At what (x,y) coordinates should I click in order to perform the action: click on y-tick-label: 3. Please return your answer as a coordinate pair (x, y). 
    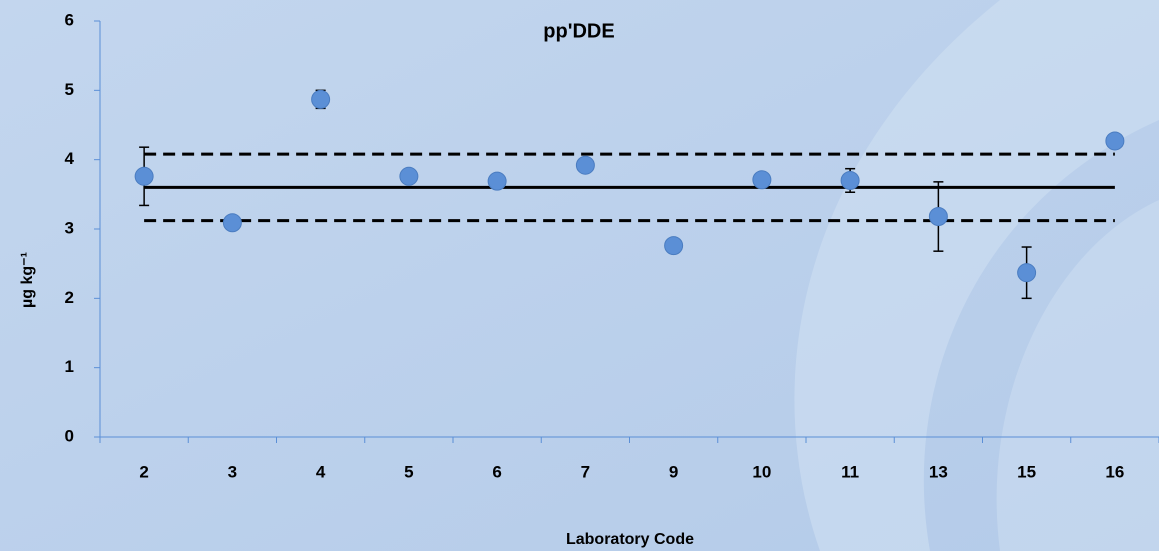
    Looking at the image, I should click on (69, 227).